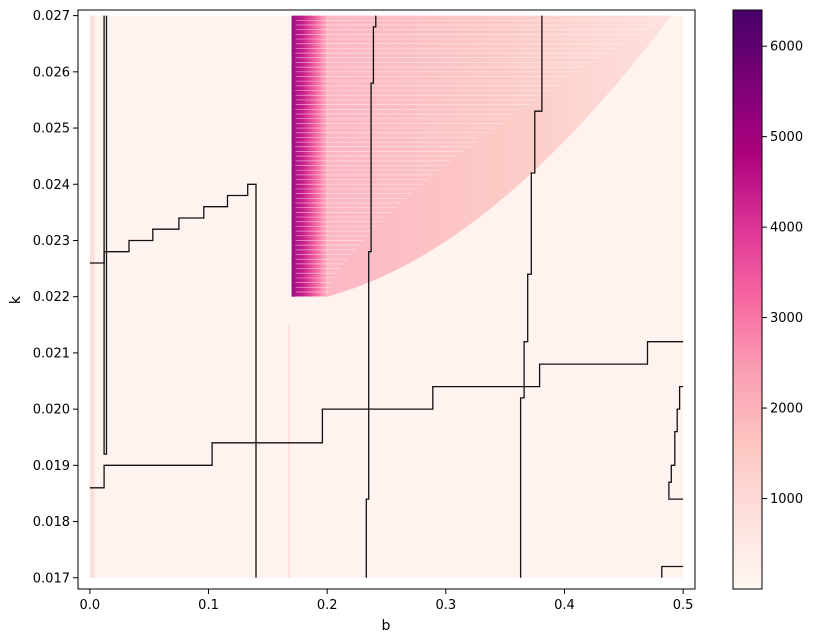  I want to click on colorbar-tick-label: 5000, so click(786, 137).